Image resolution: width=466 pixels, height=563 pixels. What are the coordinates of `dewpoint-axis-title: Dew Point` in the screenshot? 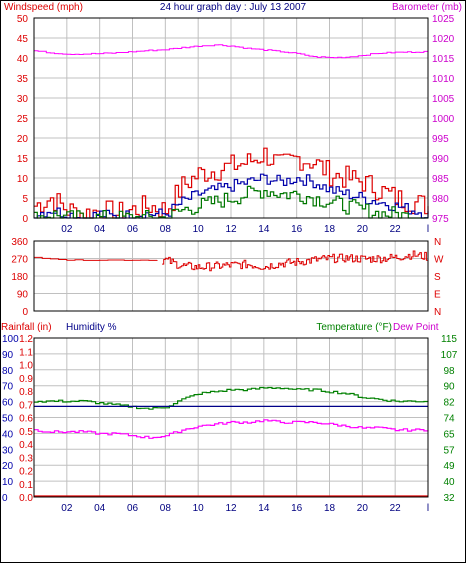 It's located at (416, 327).